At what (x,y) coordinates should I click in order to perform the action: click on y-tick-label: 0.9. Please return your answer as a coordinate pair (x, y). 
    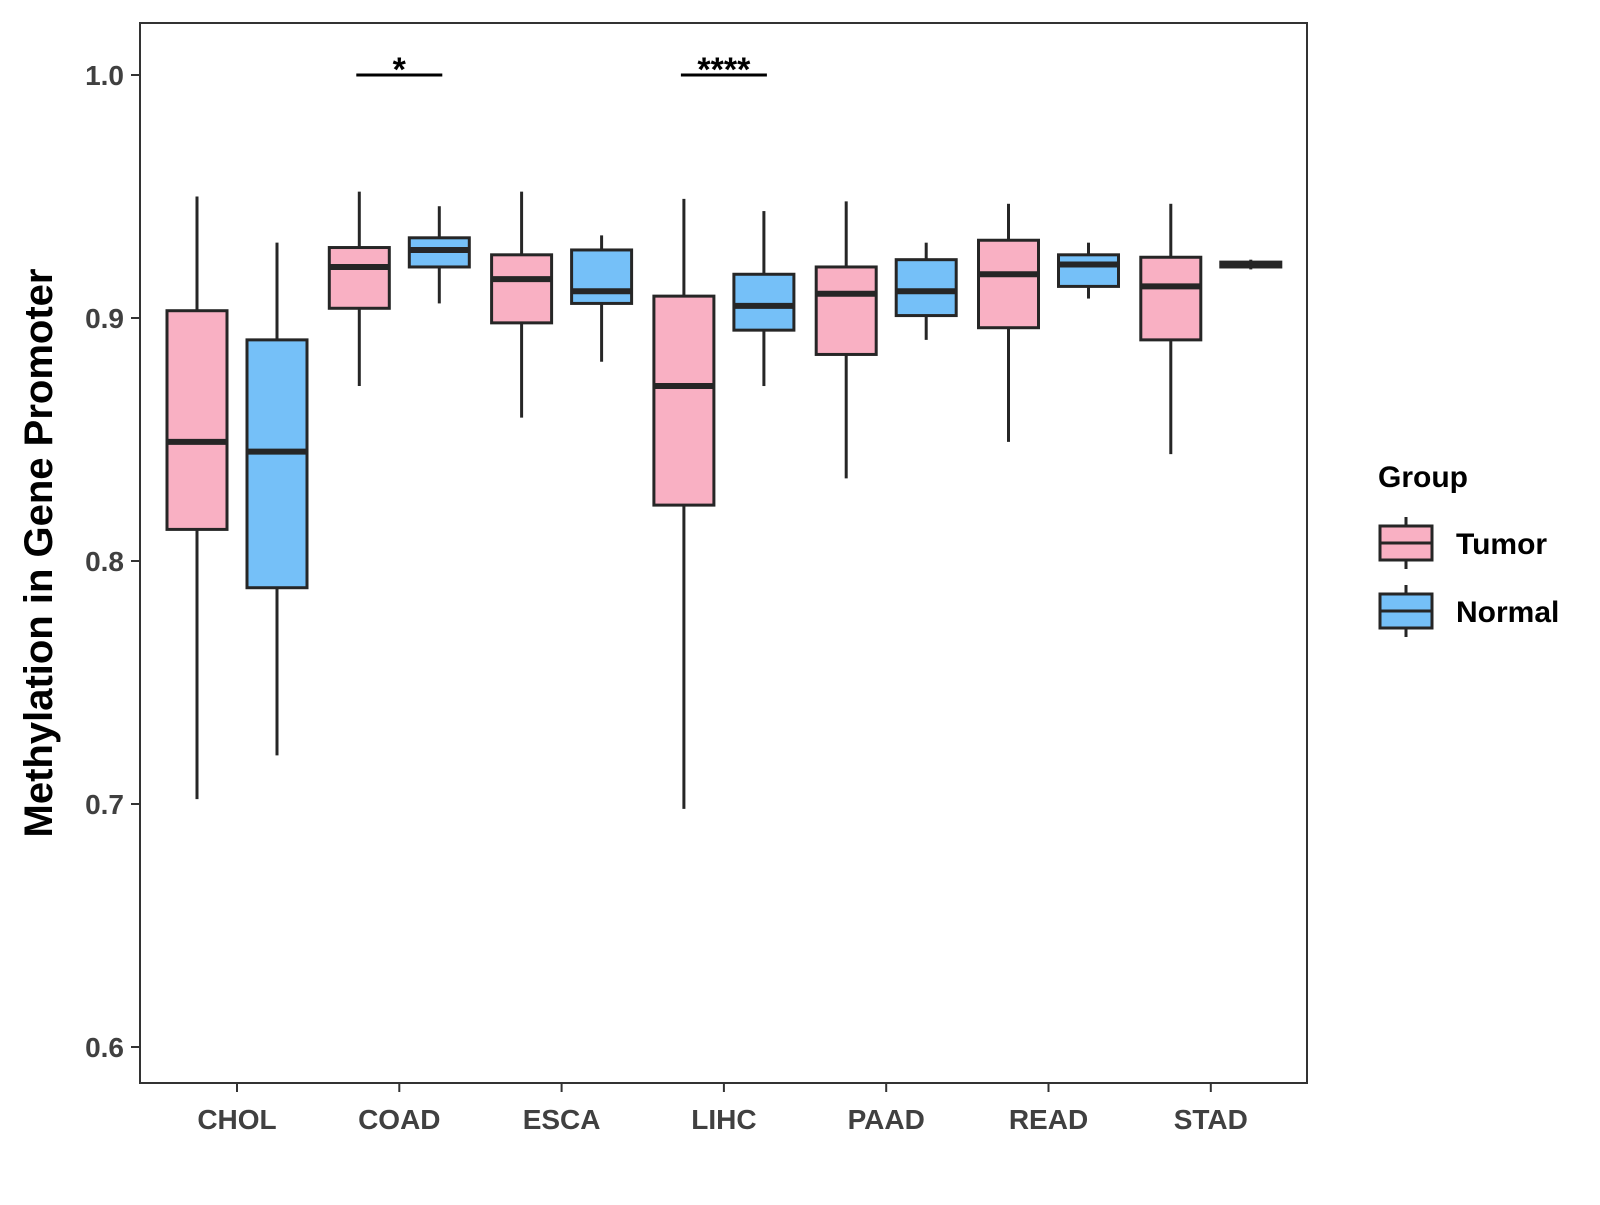
    Looking at the image, I should click on (104, 318).